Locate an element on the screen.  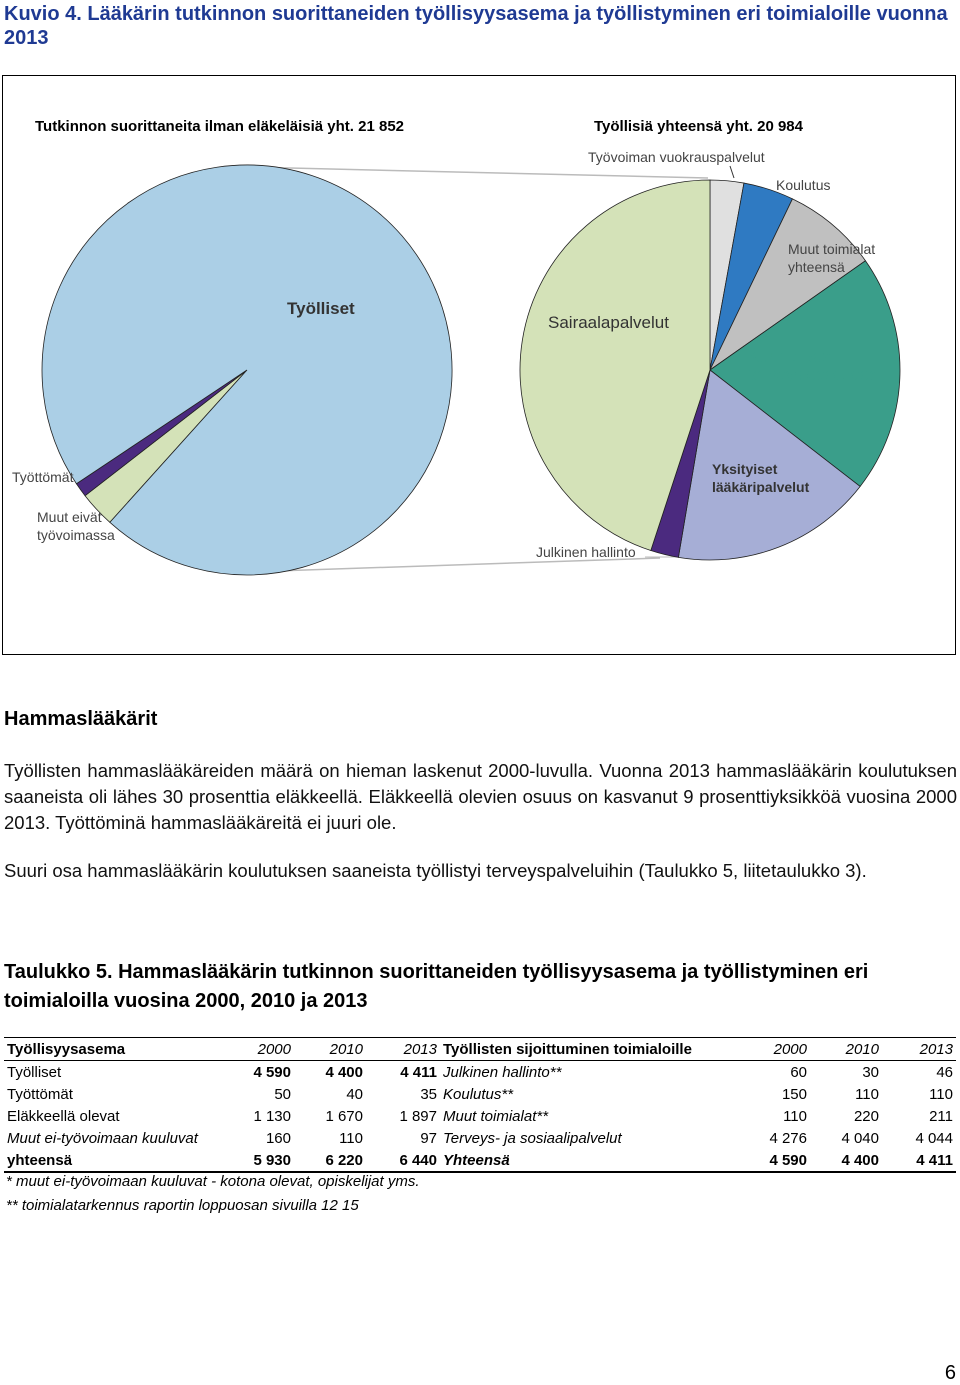
table-row: Työttömät 50 40 35 Koulutus** 150 110 110 is located at coordinates (480, 1094).